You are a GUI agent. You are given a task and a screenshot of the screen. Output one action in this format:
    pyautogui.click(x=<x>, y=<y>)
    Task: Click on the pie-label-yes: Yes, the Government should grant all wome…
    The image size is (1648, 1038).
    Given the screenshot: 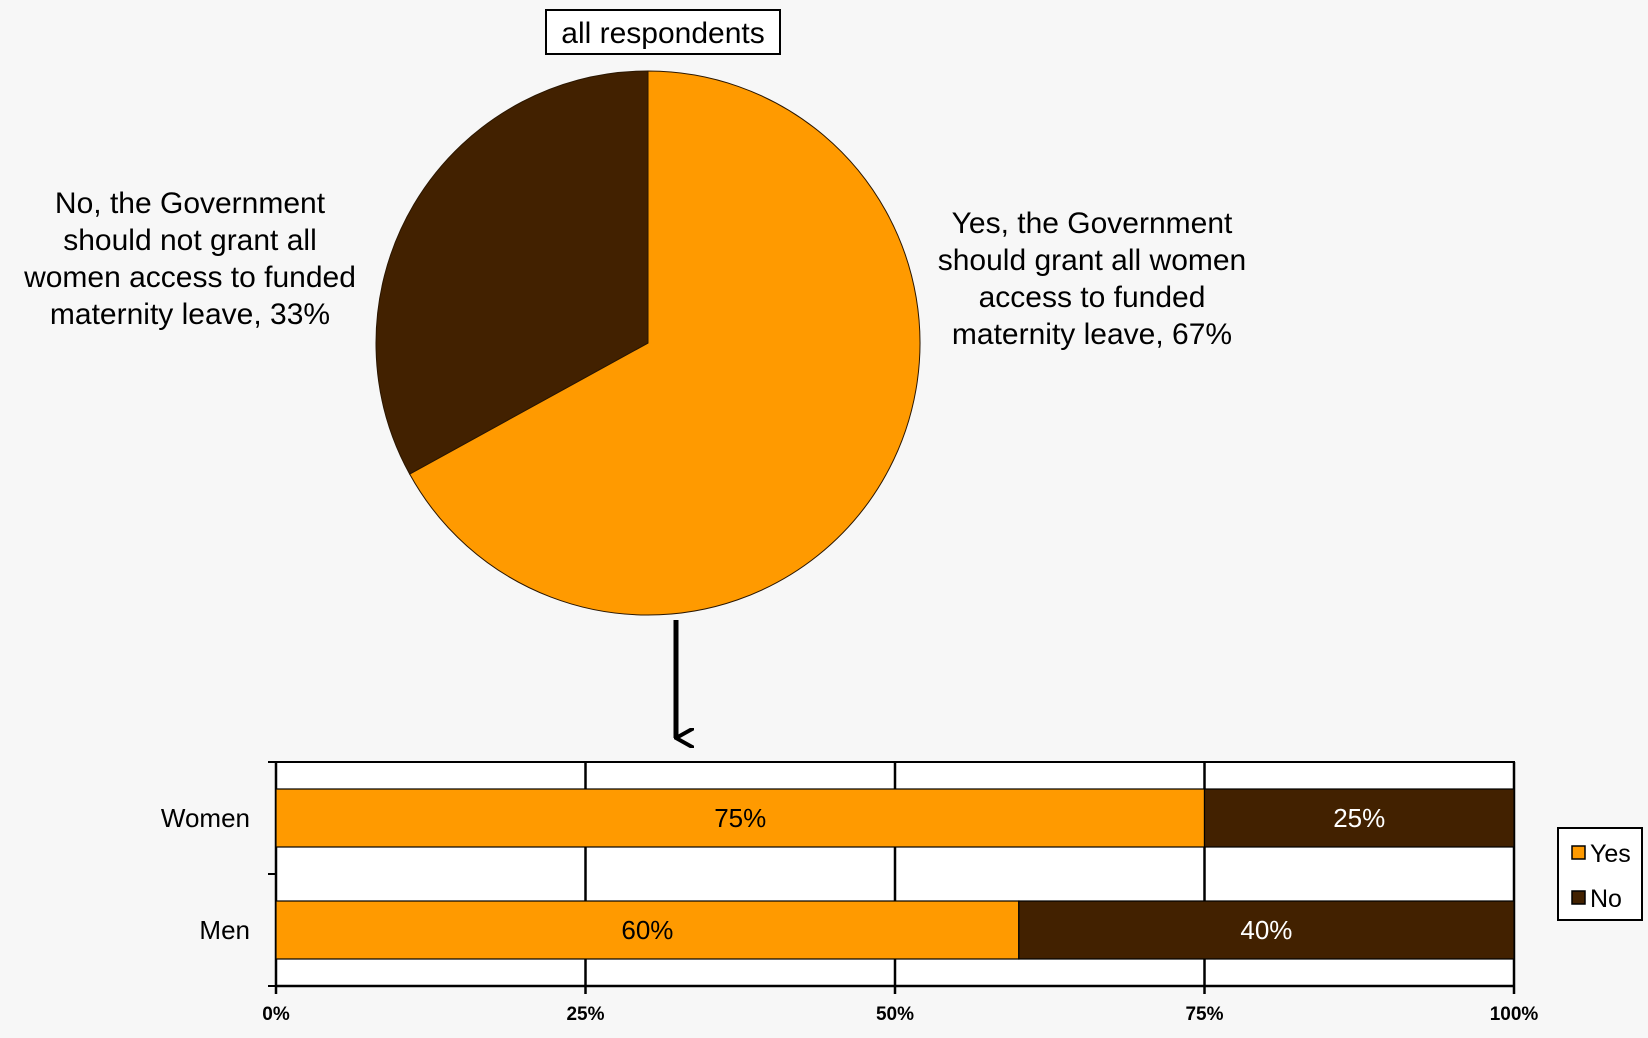 What is the action you would take?
    pyautogui.click(x=1092, y=279)
    